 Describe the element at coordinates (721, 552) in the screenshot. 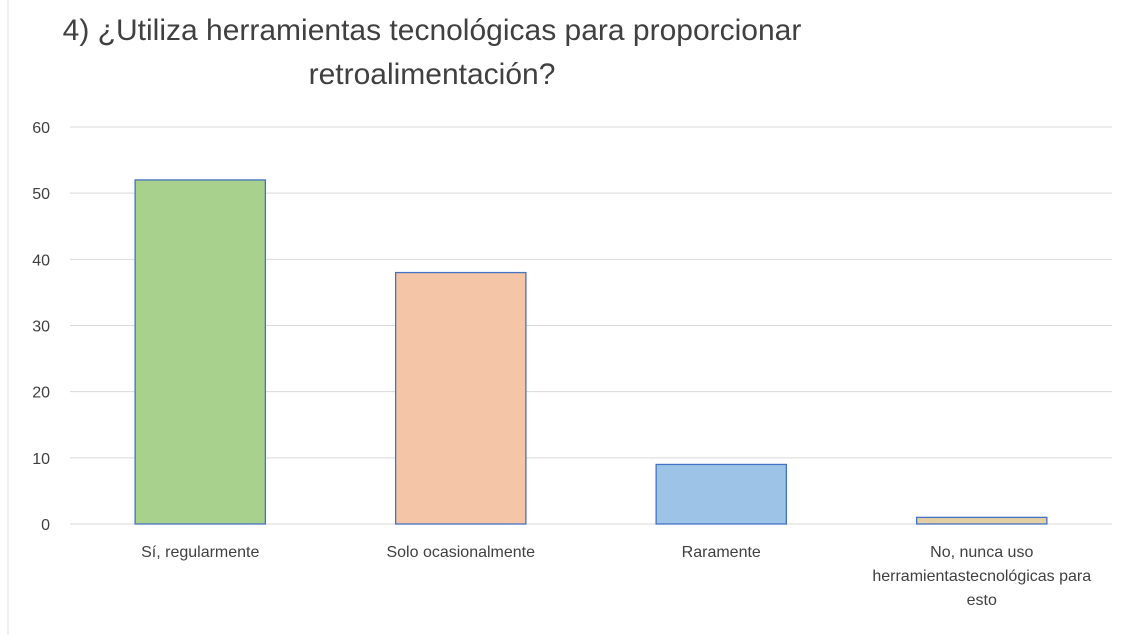

I see `x-tick-label: Raramente` at that location.